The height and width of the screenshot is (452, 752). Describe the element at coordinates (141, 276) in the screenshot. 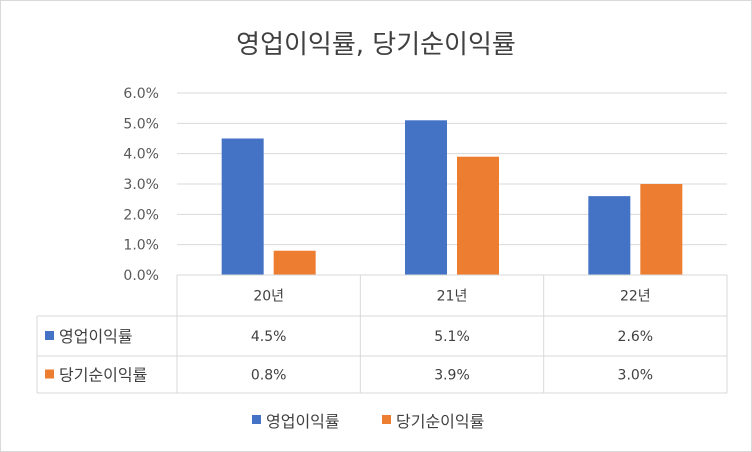

I see `y-tick-label: 0.0%` at that location.